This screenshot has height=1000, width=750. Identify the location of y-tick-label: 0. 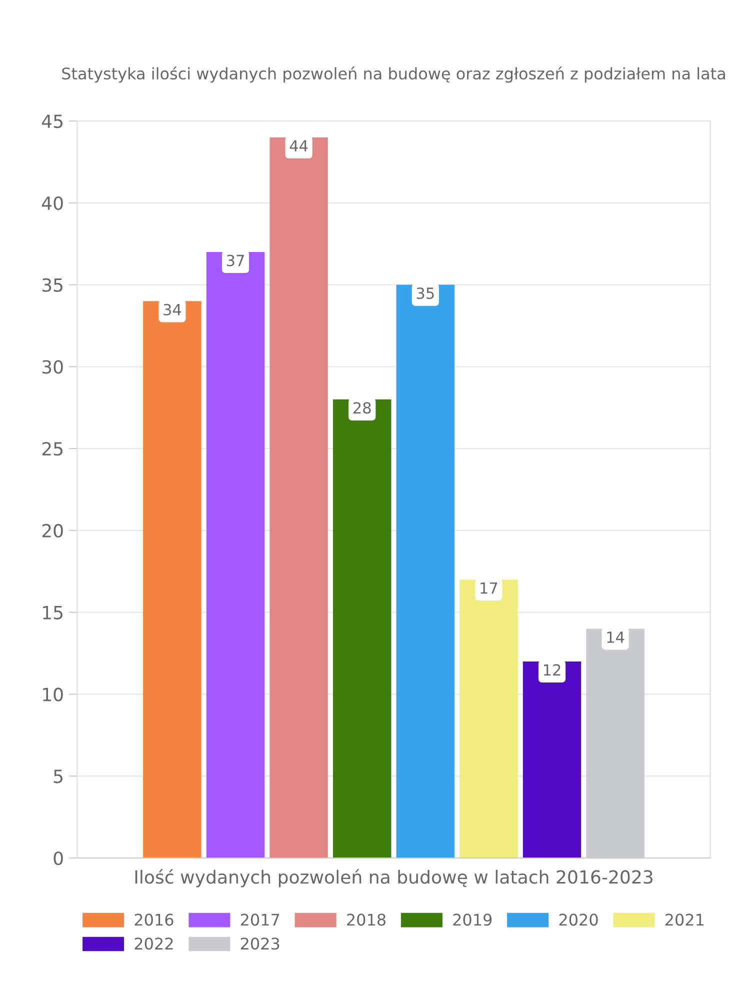
(58, 858).